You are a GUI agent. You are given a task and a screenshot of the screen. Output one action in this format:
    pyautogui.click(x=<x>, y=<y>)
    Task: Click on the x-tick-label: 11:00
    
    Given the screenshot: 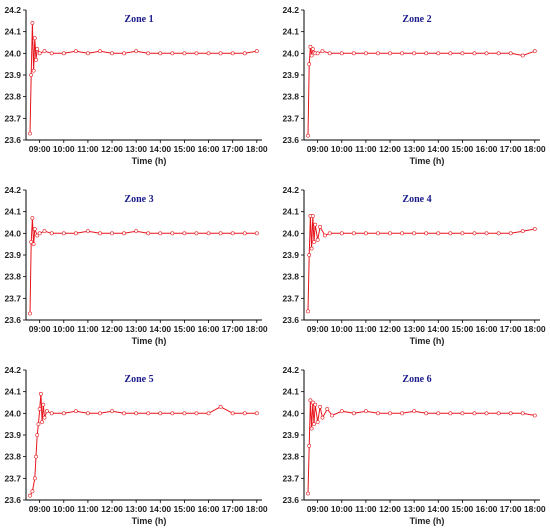 What is the action you would take?
    pyautogui.click(x=88, y=149)
    